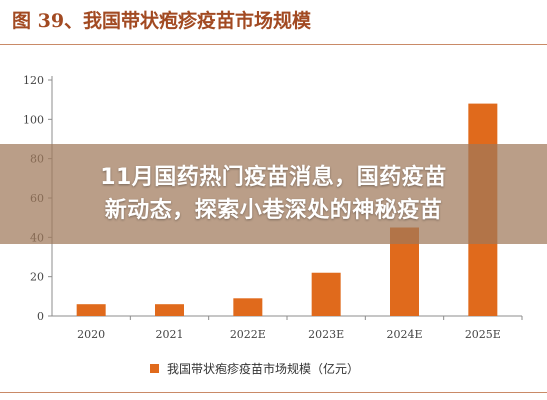 The width and height of the screenshot is (547, 400). What do you see at coordinates (273, 44) in the screenshot?
I see `title-divider` at bounding box center [273, 44].